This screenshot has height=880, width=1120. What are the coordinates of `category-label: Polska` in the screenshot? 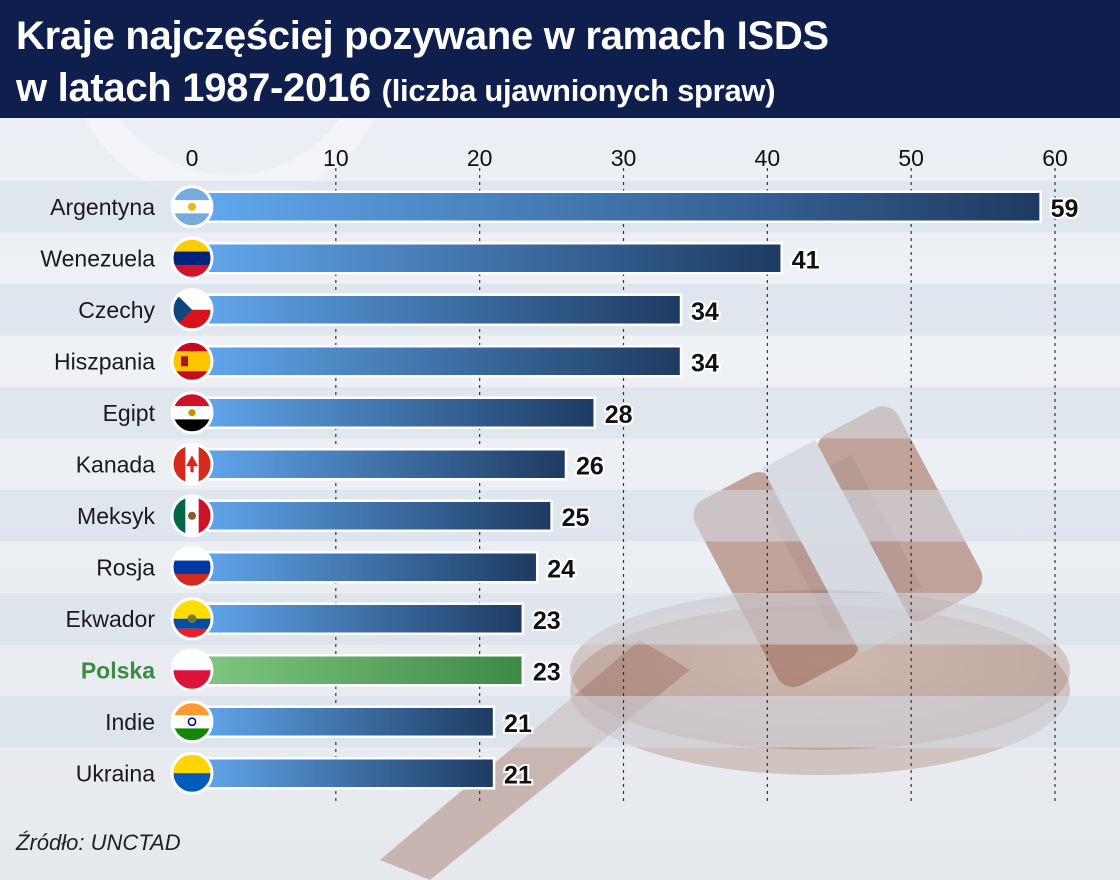 It's located at (118, 670).